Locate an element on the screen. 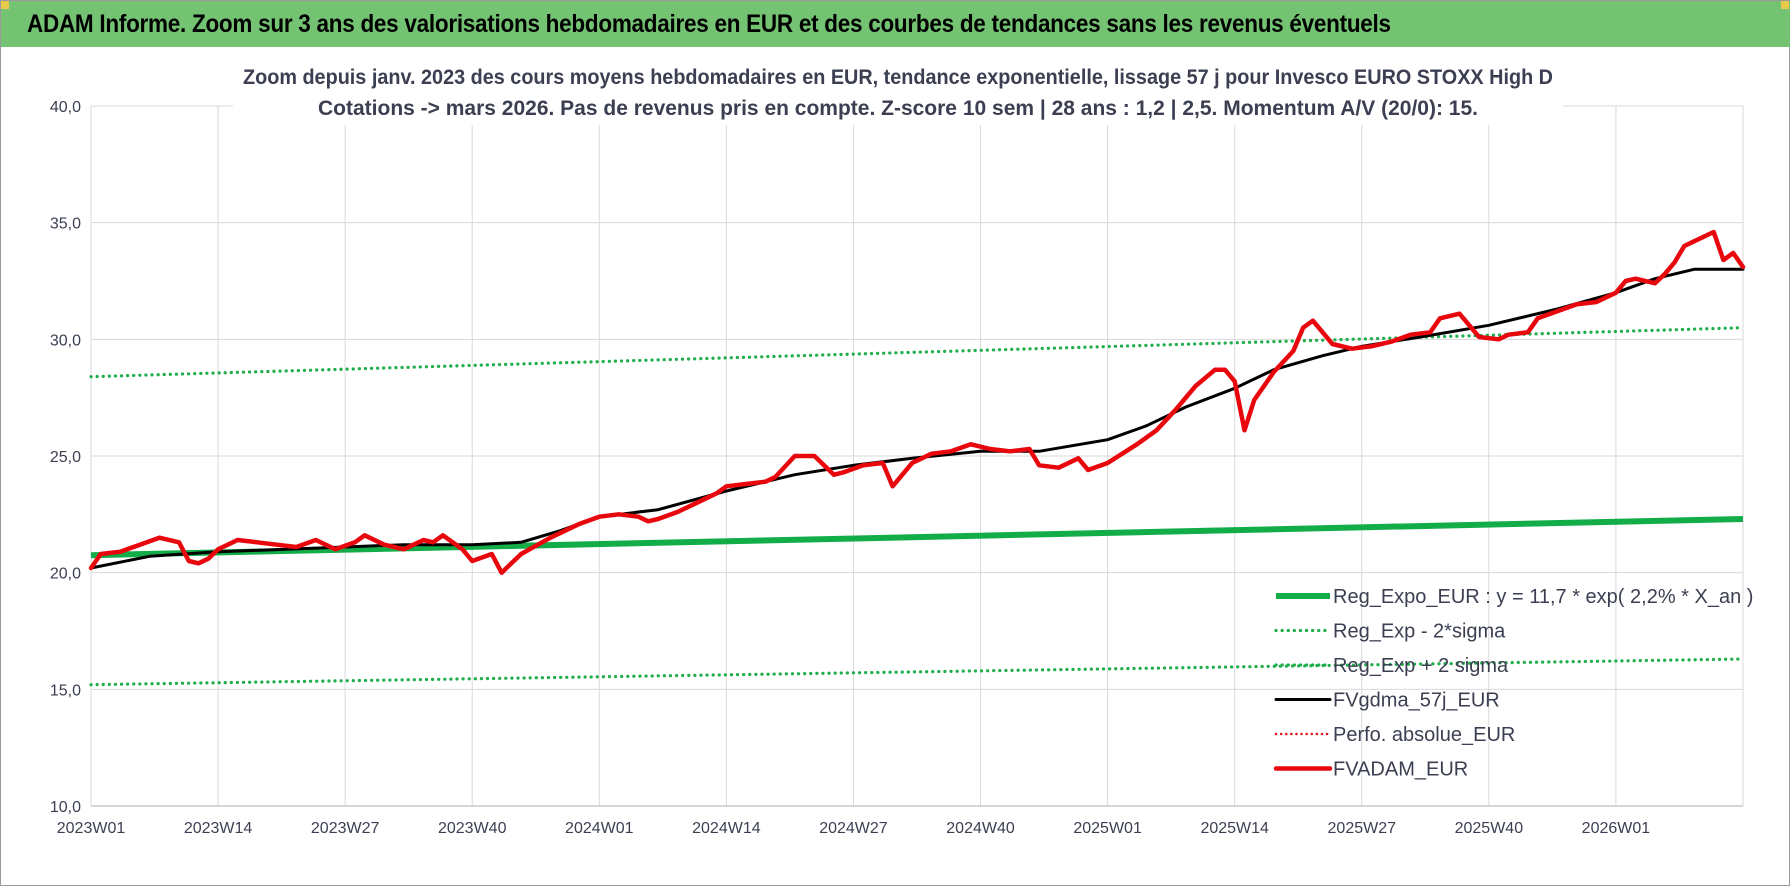 This screenshot has width=1790, height=886. chart-title-background is located at coordinates (898, 92).